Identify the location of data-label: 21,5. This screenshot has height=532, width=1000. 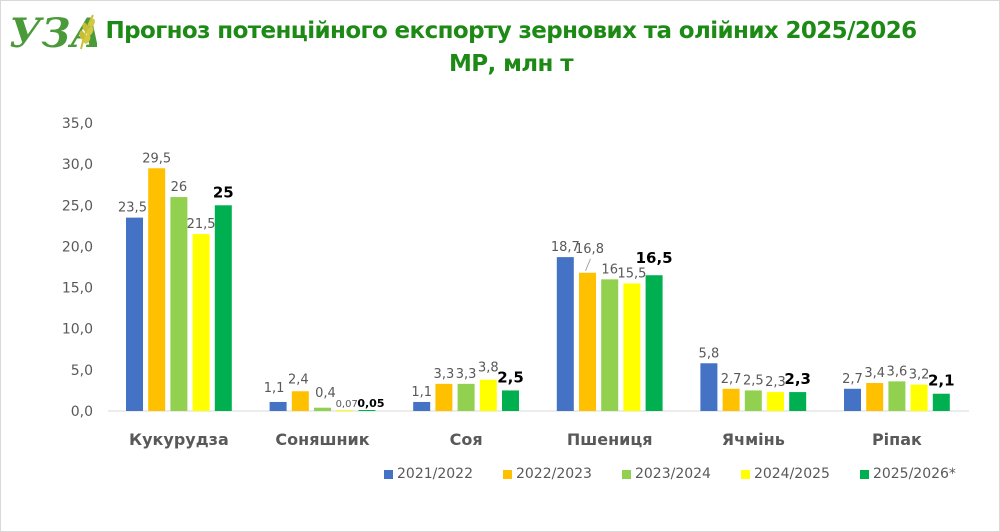
(201, 224).